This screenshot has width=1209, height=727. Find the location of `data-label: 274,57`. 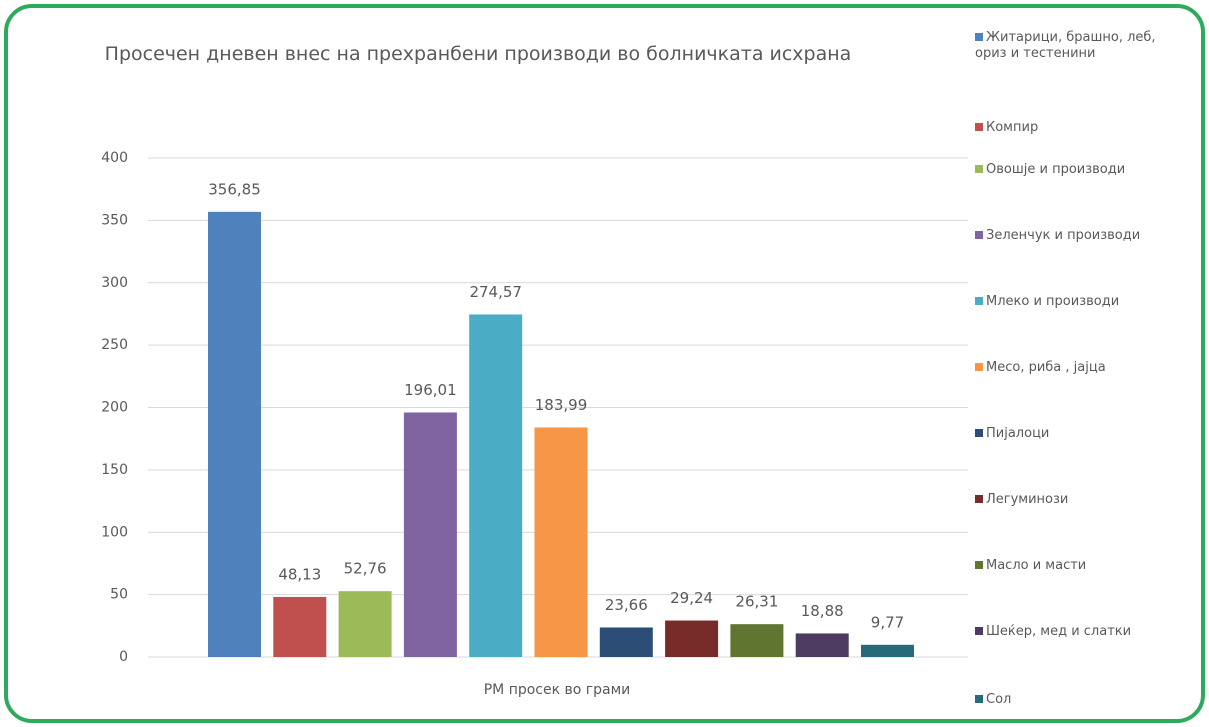

data-label: 274,57 is located at coordinates (495, 292).